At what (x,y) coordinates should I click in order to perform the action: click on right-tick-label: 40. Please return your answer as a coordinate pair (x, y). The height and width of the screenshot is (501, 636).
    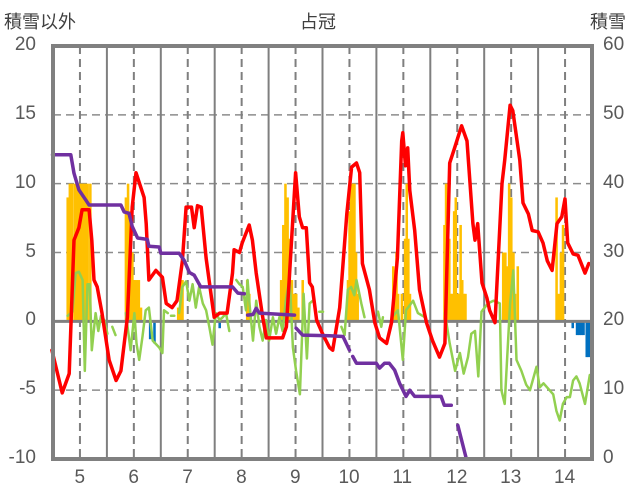
    Looking at the image, I should click on (614, 182).